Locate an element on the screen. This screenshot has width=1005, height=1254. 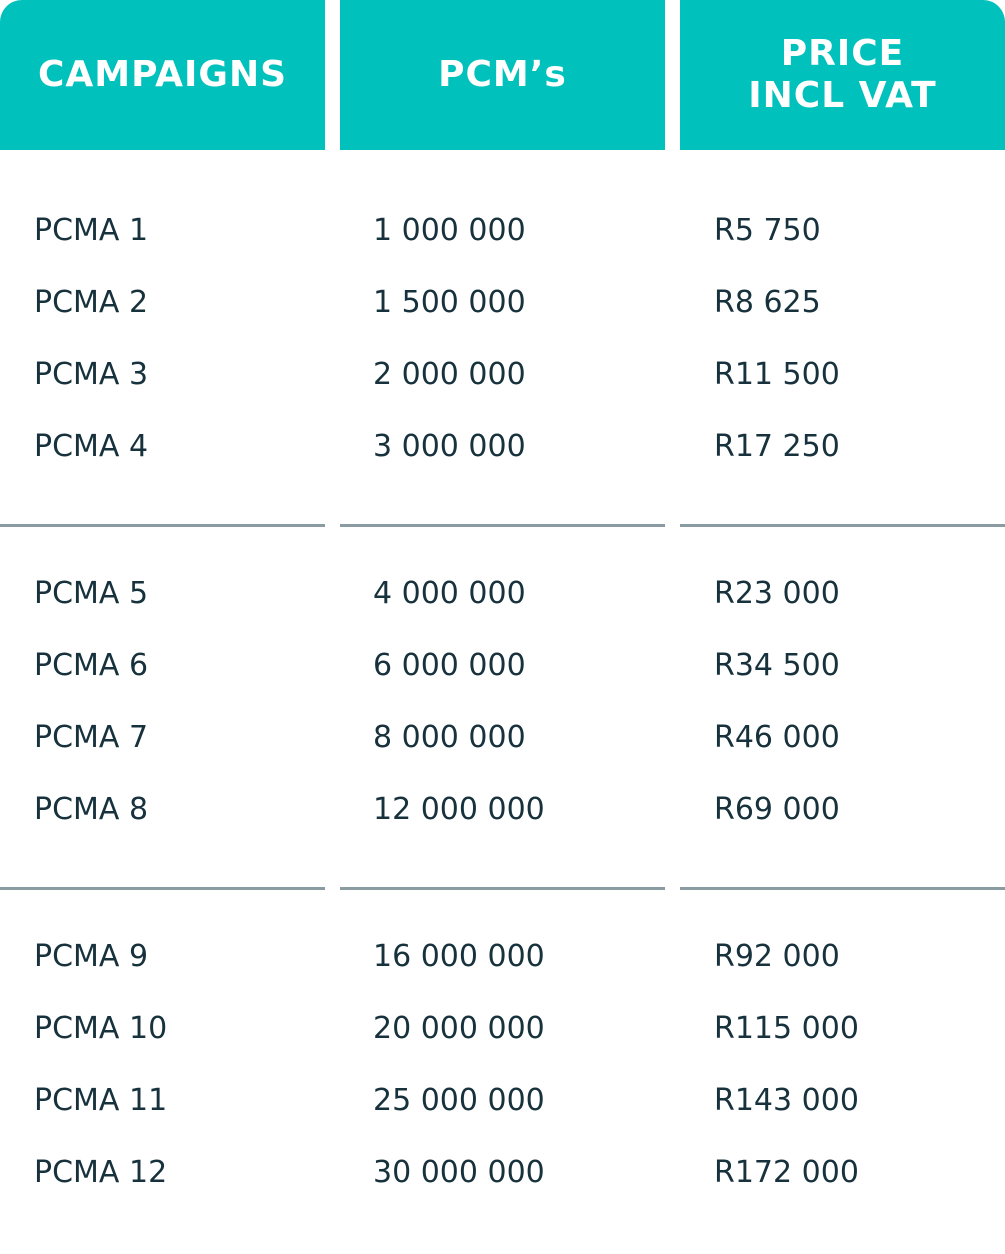
campaign-name: PCMA 5 is located at coordinates (91, 593).